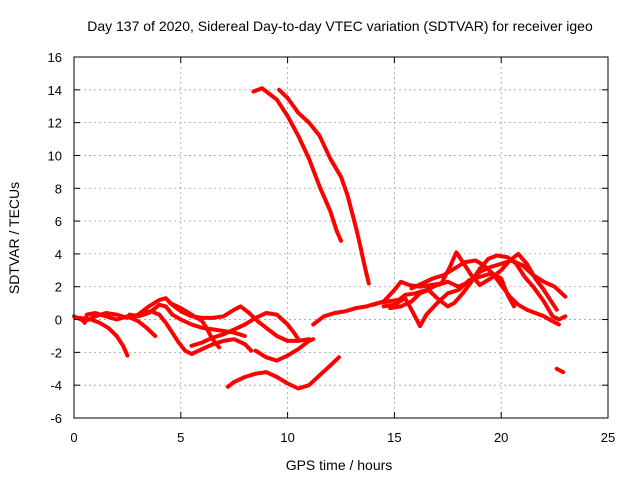  Describe the element at coordinates (180, 437) in the screenshot. I see `x-tick-label: 5` at that location.